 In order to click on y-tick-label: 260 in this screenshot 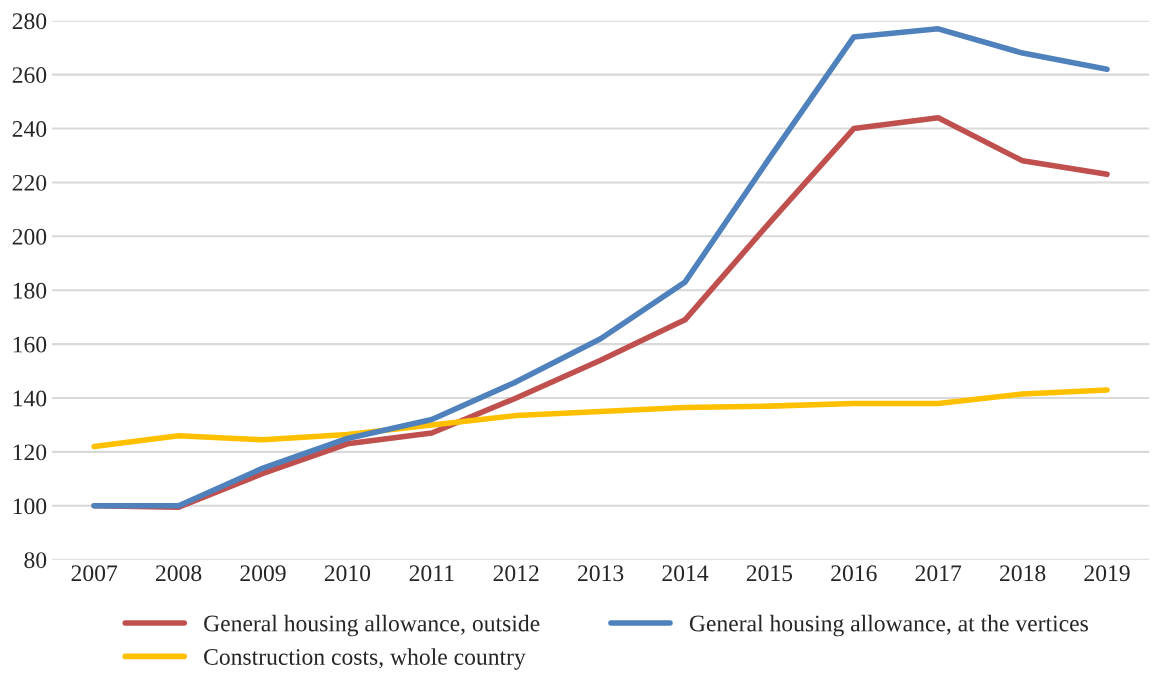, I will do `click(29, 75)`.